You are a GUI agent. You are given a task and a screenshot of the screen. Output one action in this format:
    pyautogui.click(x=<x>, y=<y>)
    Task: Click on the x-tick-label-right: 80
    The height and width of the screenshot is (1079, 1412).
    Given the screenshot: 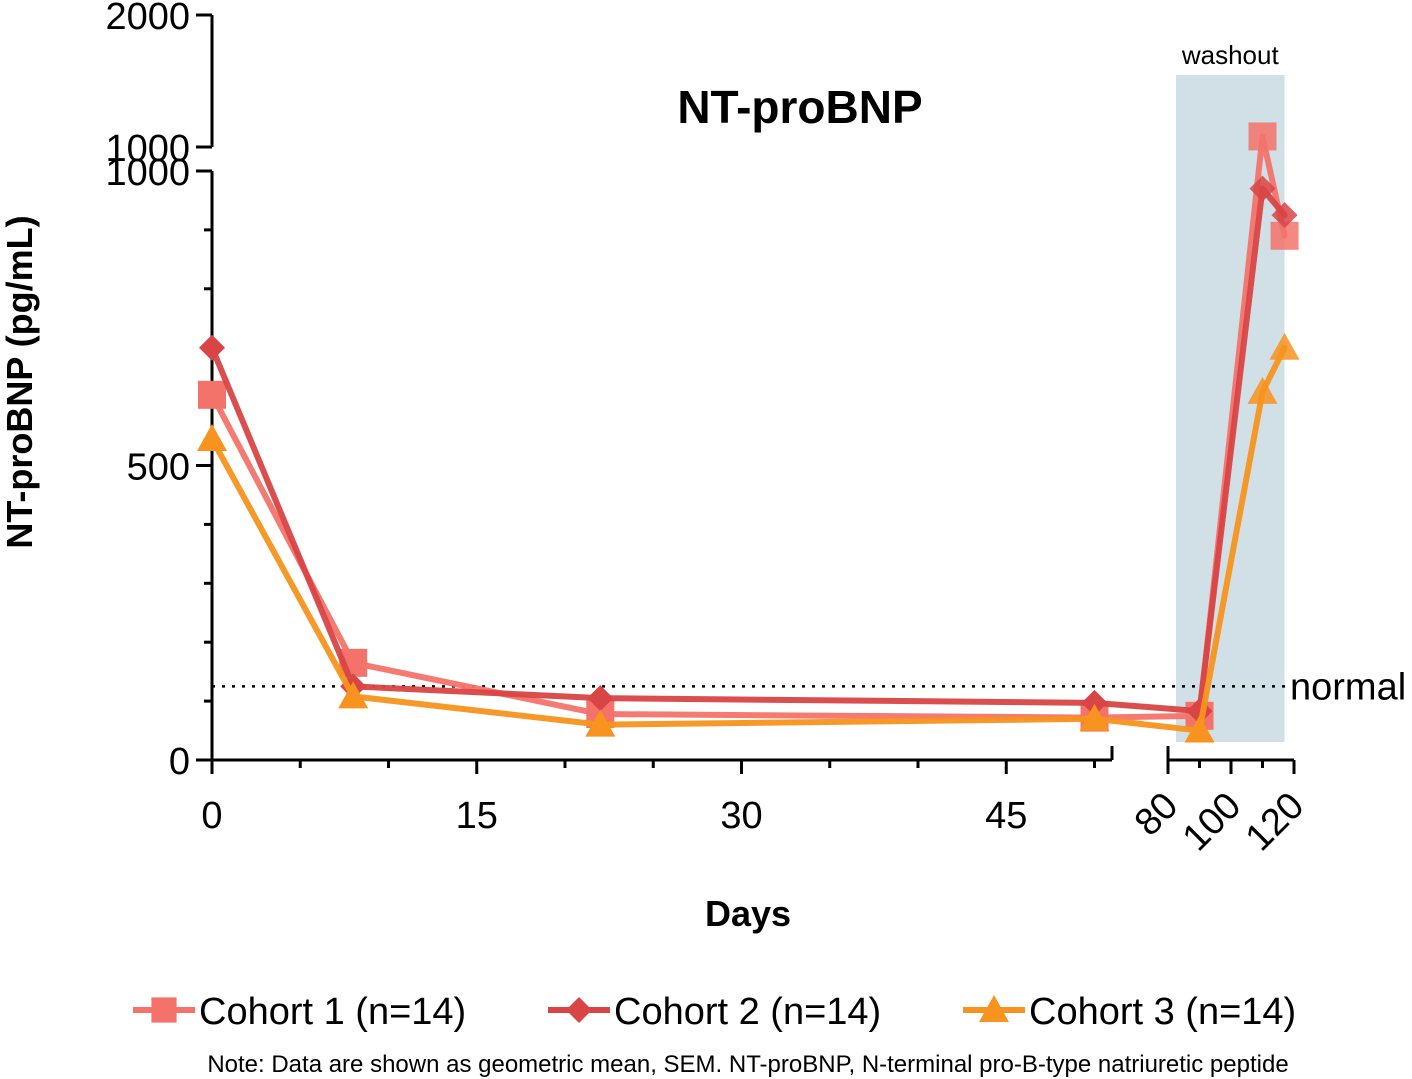 What is the action you would take?
    pyautogui.click(x=1157, y=815)
    